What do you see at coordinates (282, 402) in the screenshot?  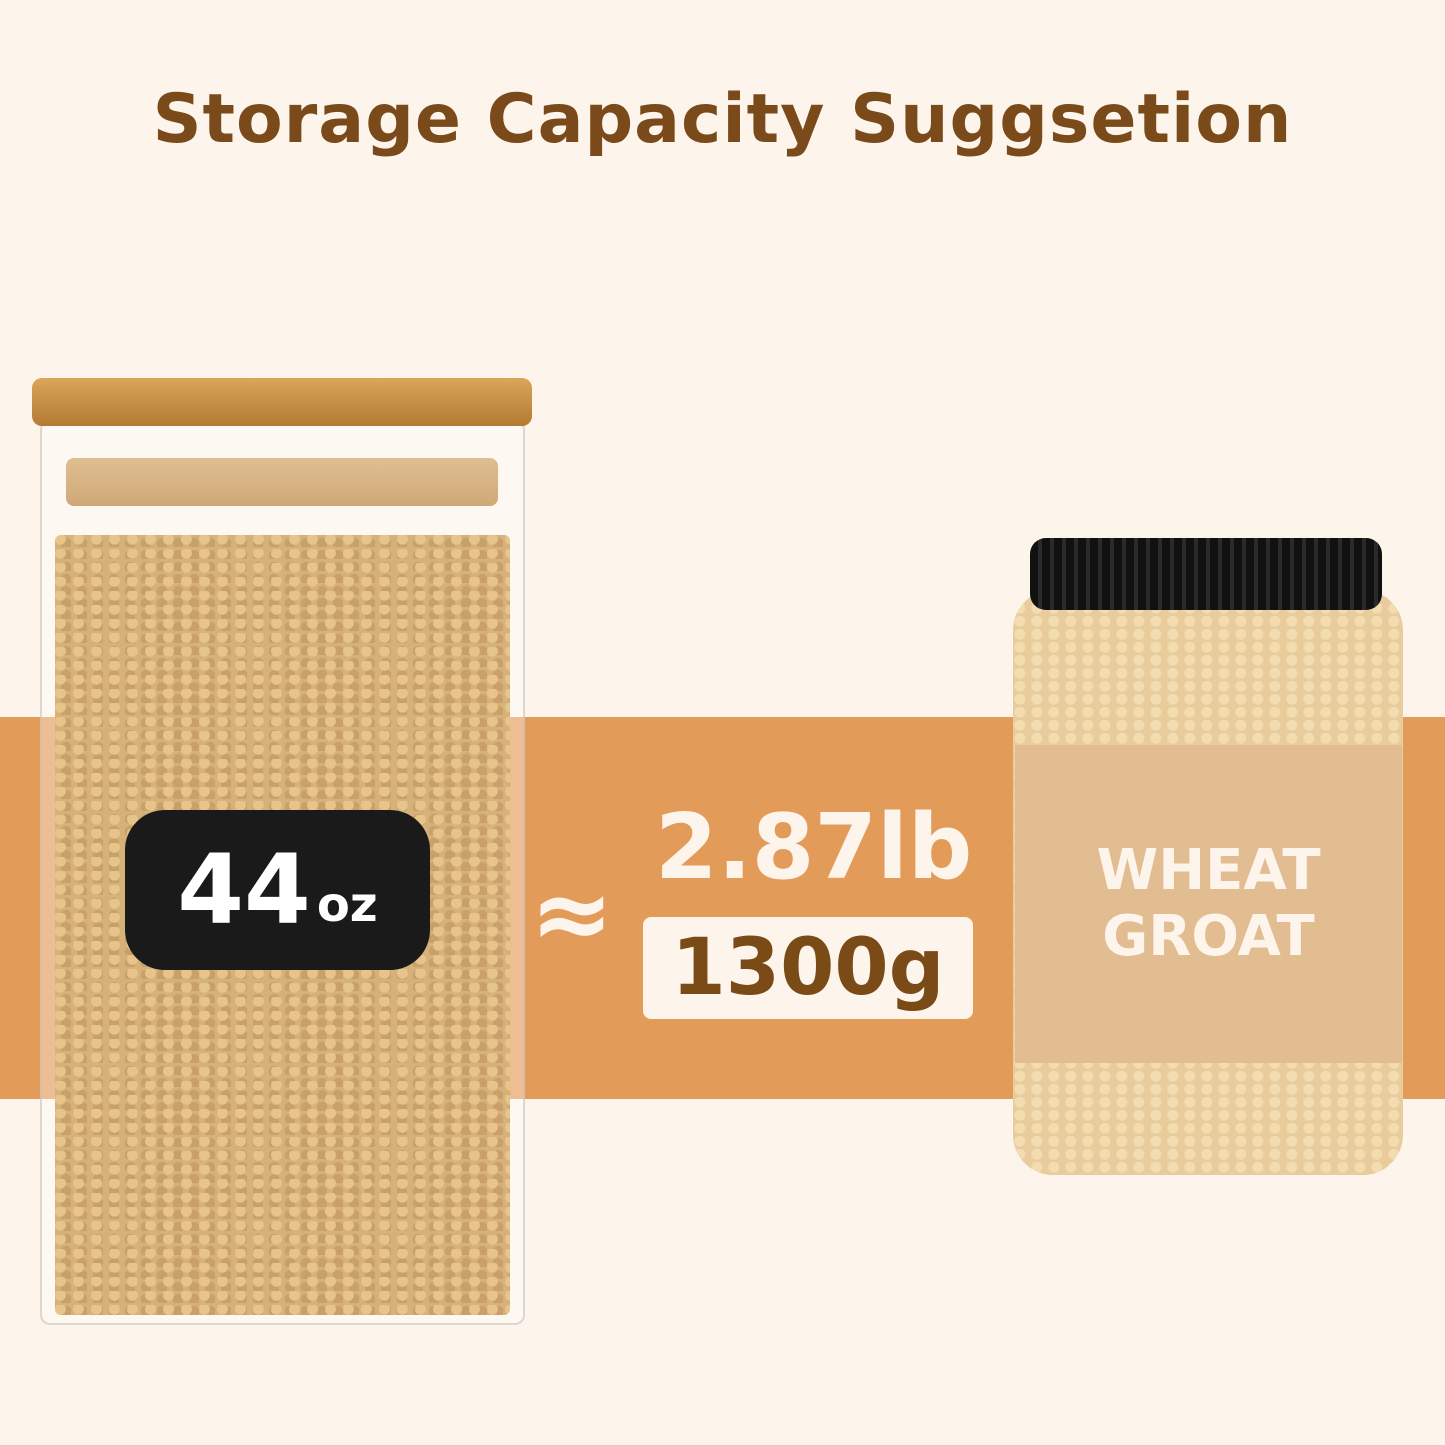 I see `bamboo-lid` at bounding box center [282, 402].